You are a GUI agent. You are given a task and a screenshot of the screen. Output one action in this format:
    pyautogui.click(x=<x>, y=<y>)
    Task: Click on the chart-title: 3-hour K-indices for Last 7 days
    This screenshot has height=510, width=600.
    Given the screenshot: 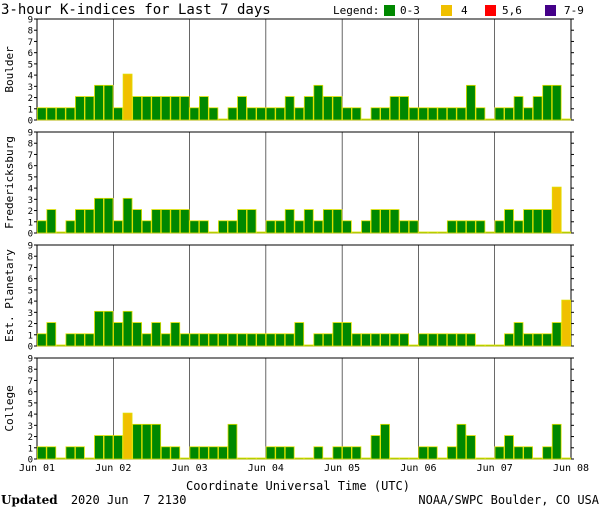 What is the action you would take?
    pyautogui.click(x=136, y=10)
    